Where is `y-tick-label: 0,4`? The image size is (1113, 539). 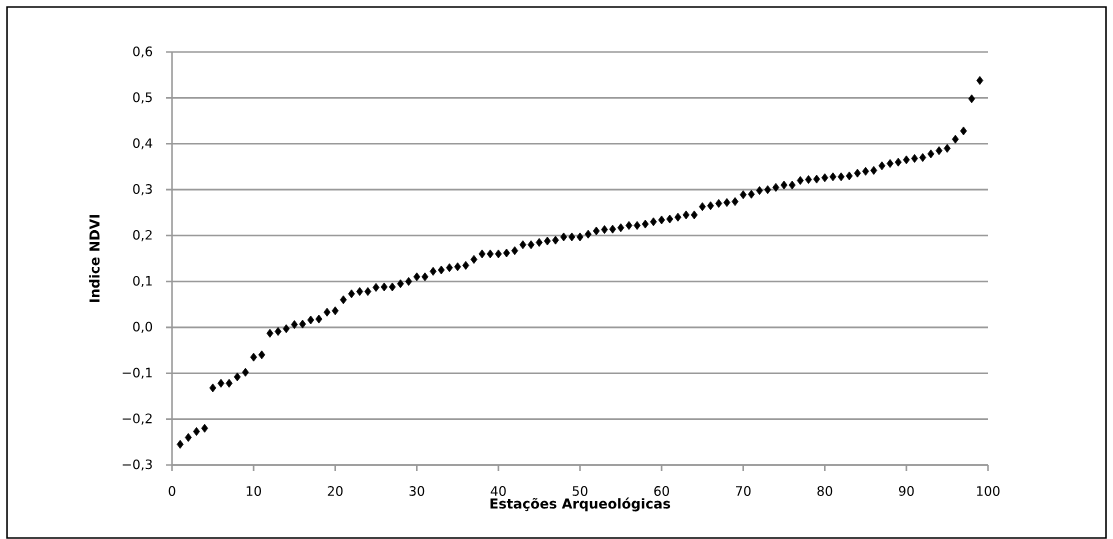 y-tick-label: 0,4 is located at coordinates (143, 144).